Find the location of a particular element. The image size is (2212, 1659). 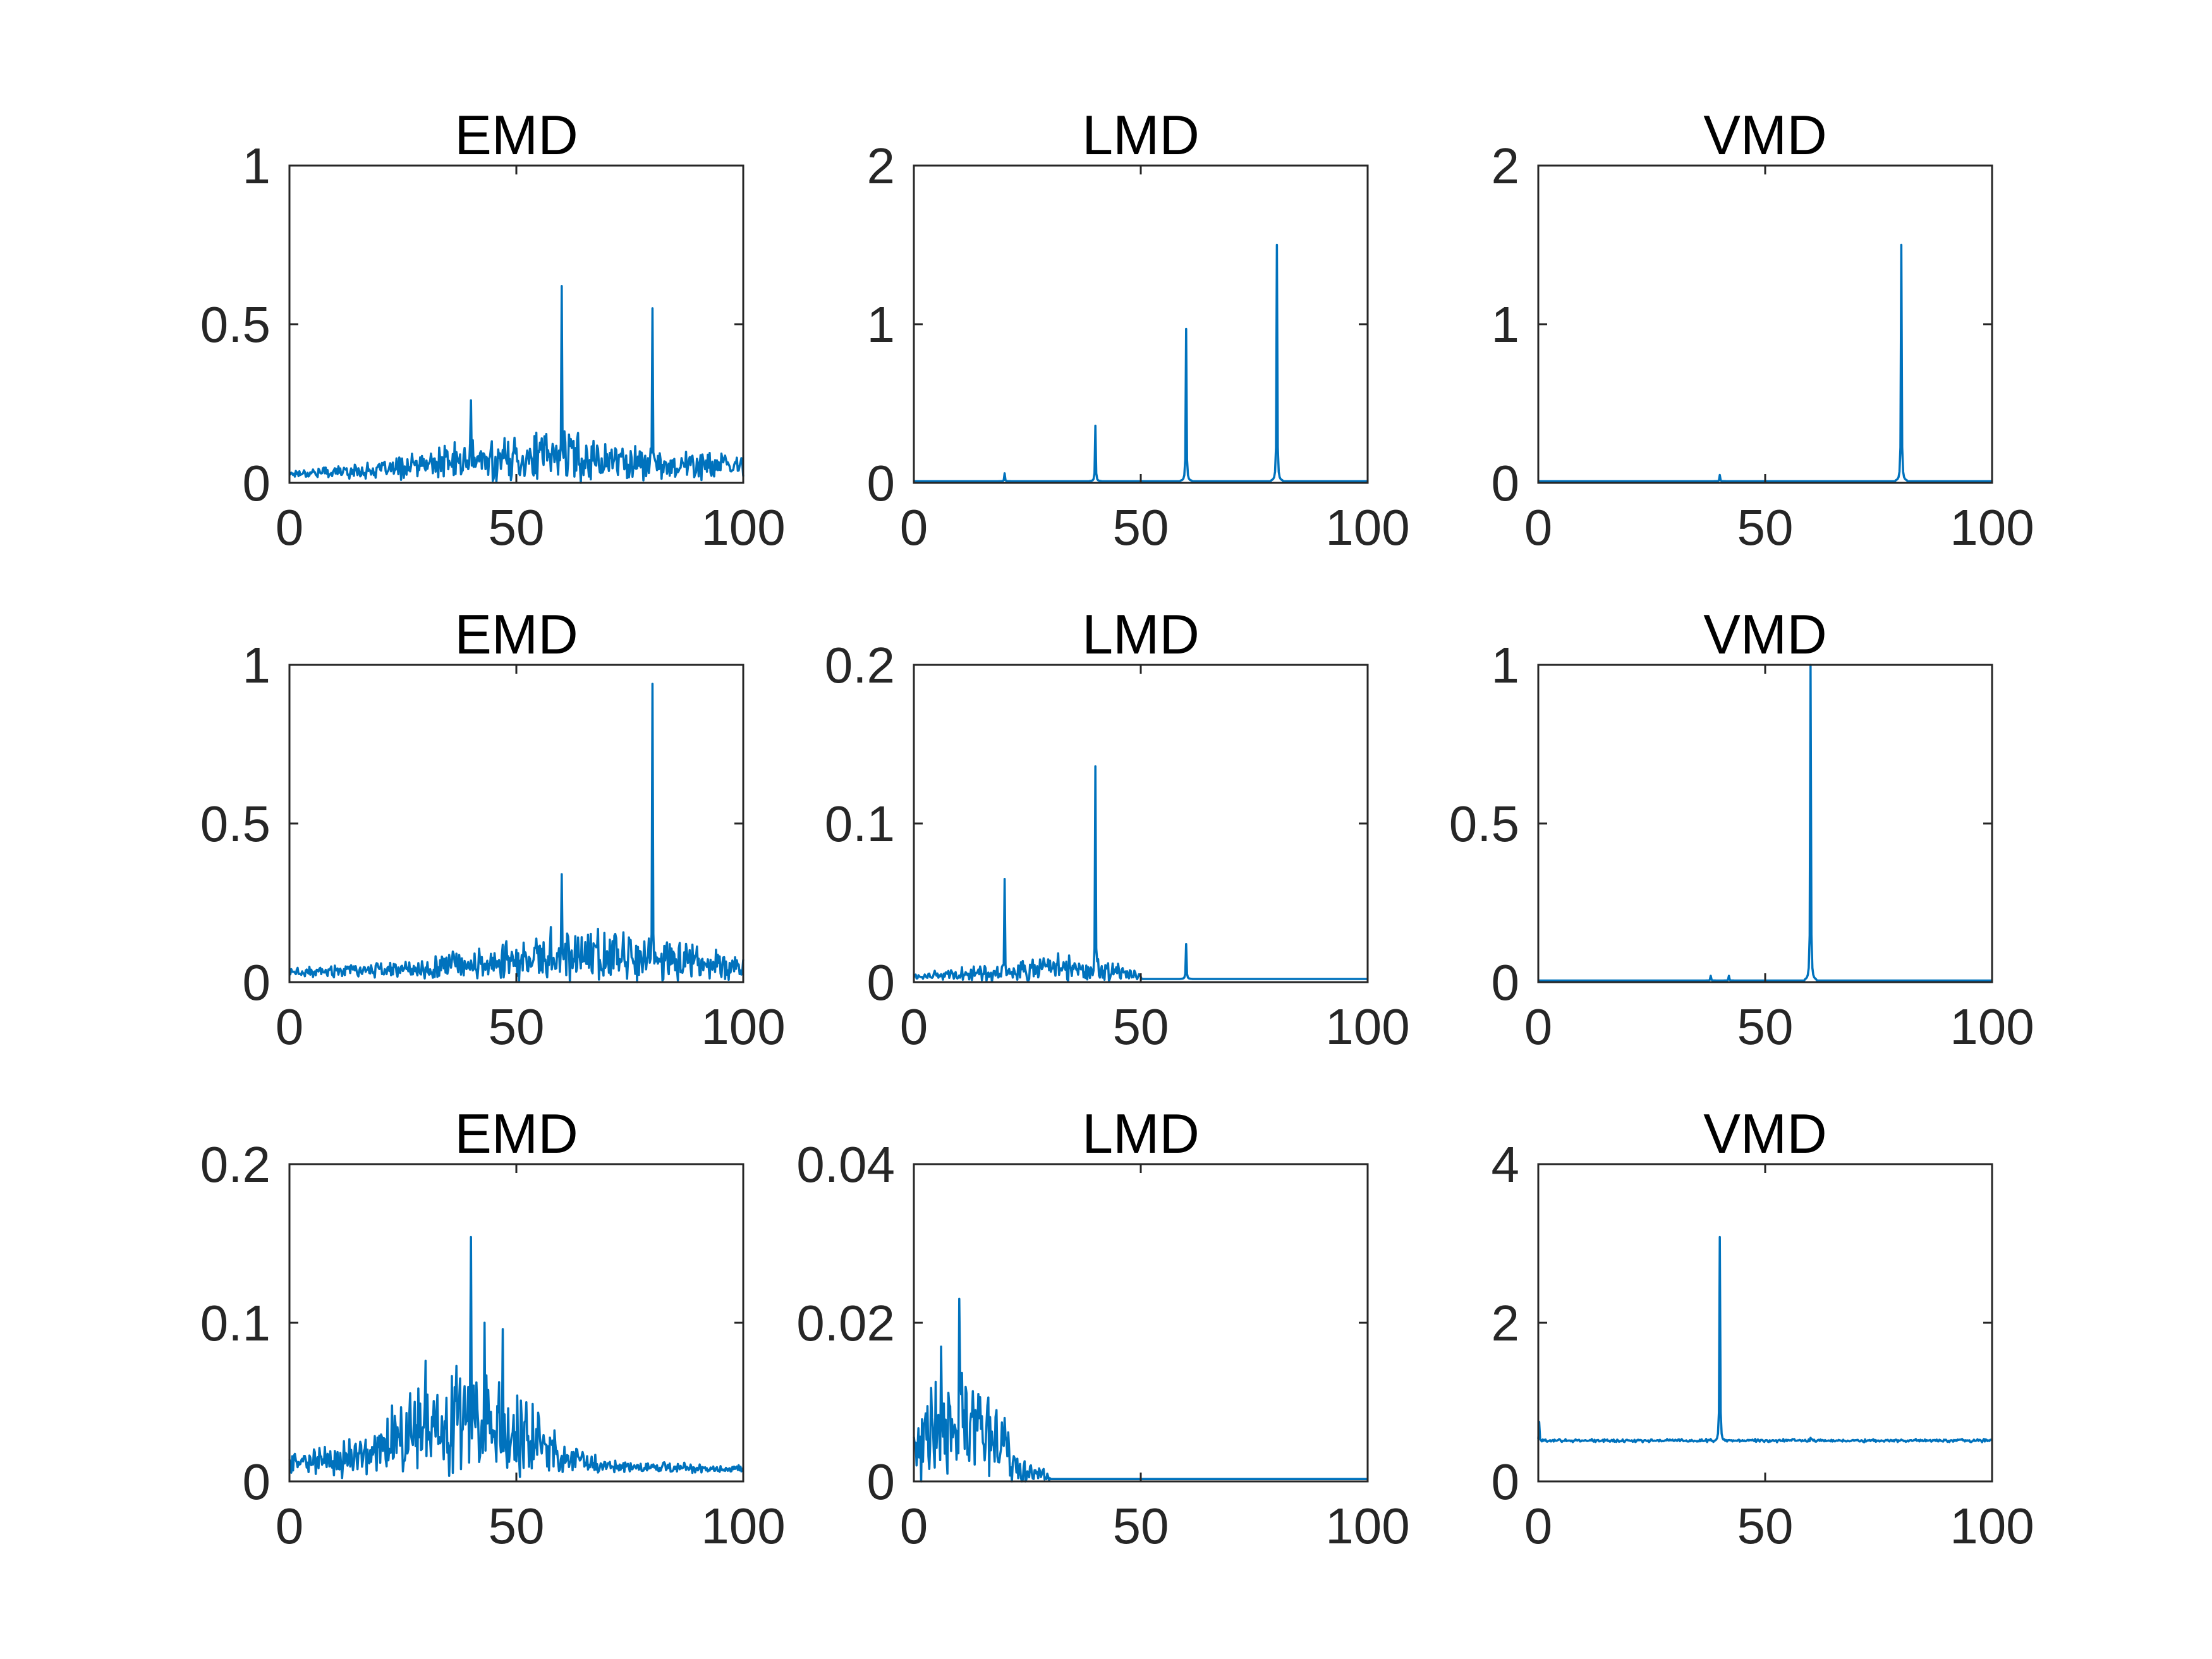

subplot-6: 0 50 100 0 0.5 1 VMD is located at coordinates (1741, 829).